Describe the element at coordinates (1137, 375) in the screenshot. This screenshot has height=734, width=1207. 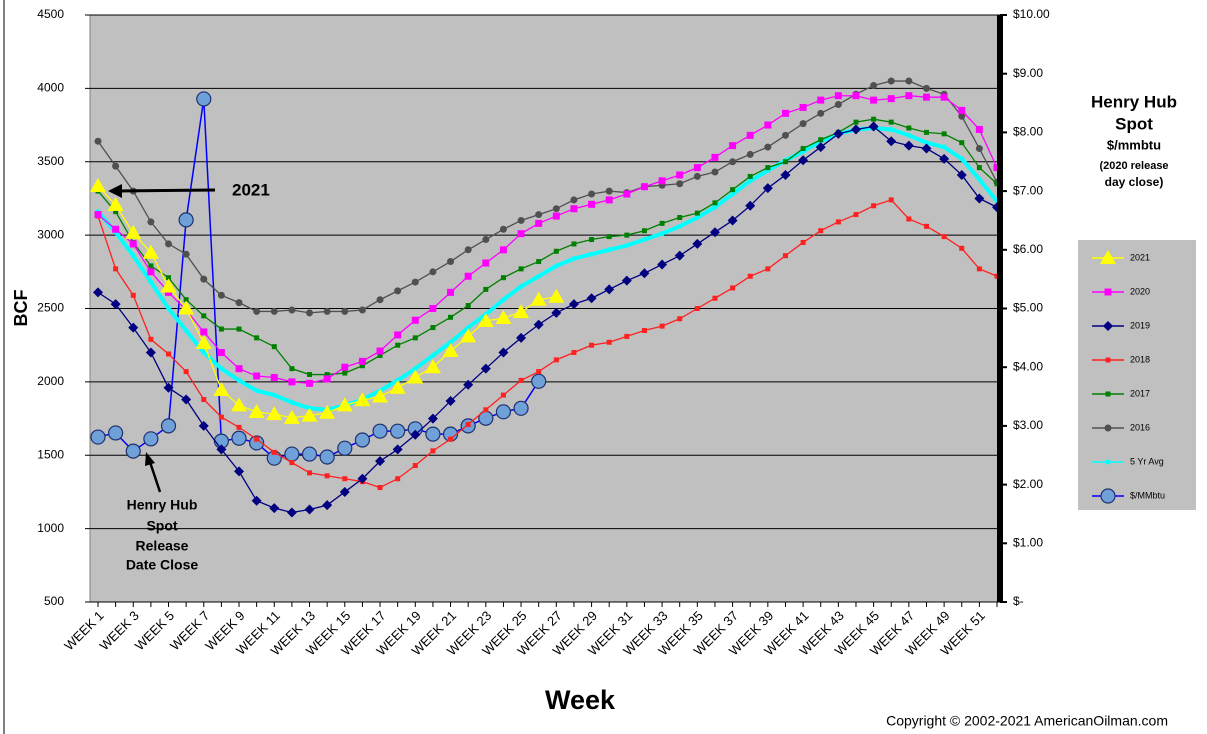
I see `legend-box` at that location.